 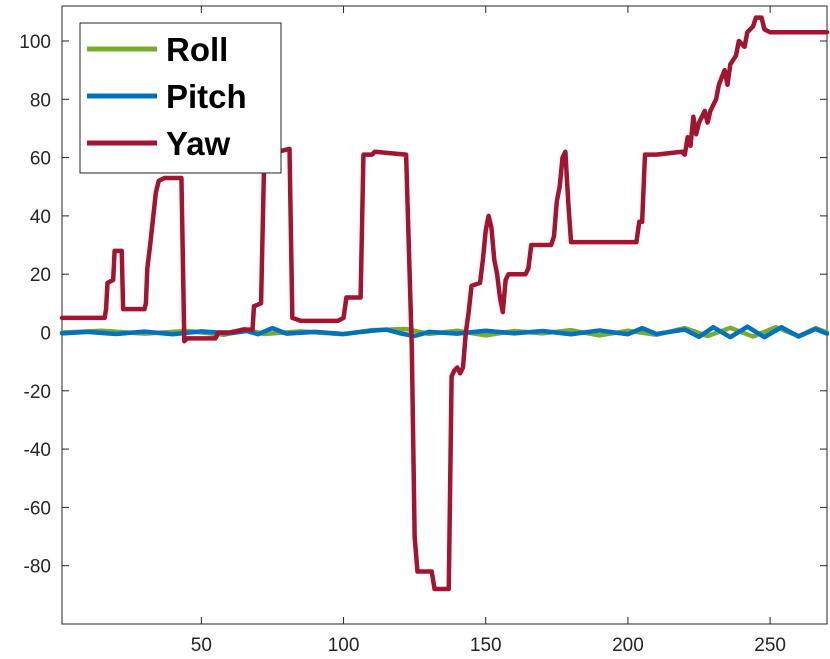 I want to click on y-tick-label: -80, so click(x=37, y=567).